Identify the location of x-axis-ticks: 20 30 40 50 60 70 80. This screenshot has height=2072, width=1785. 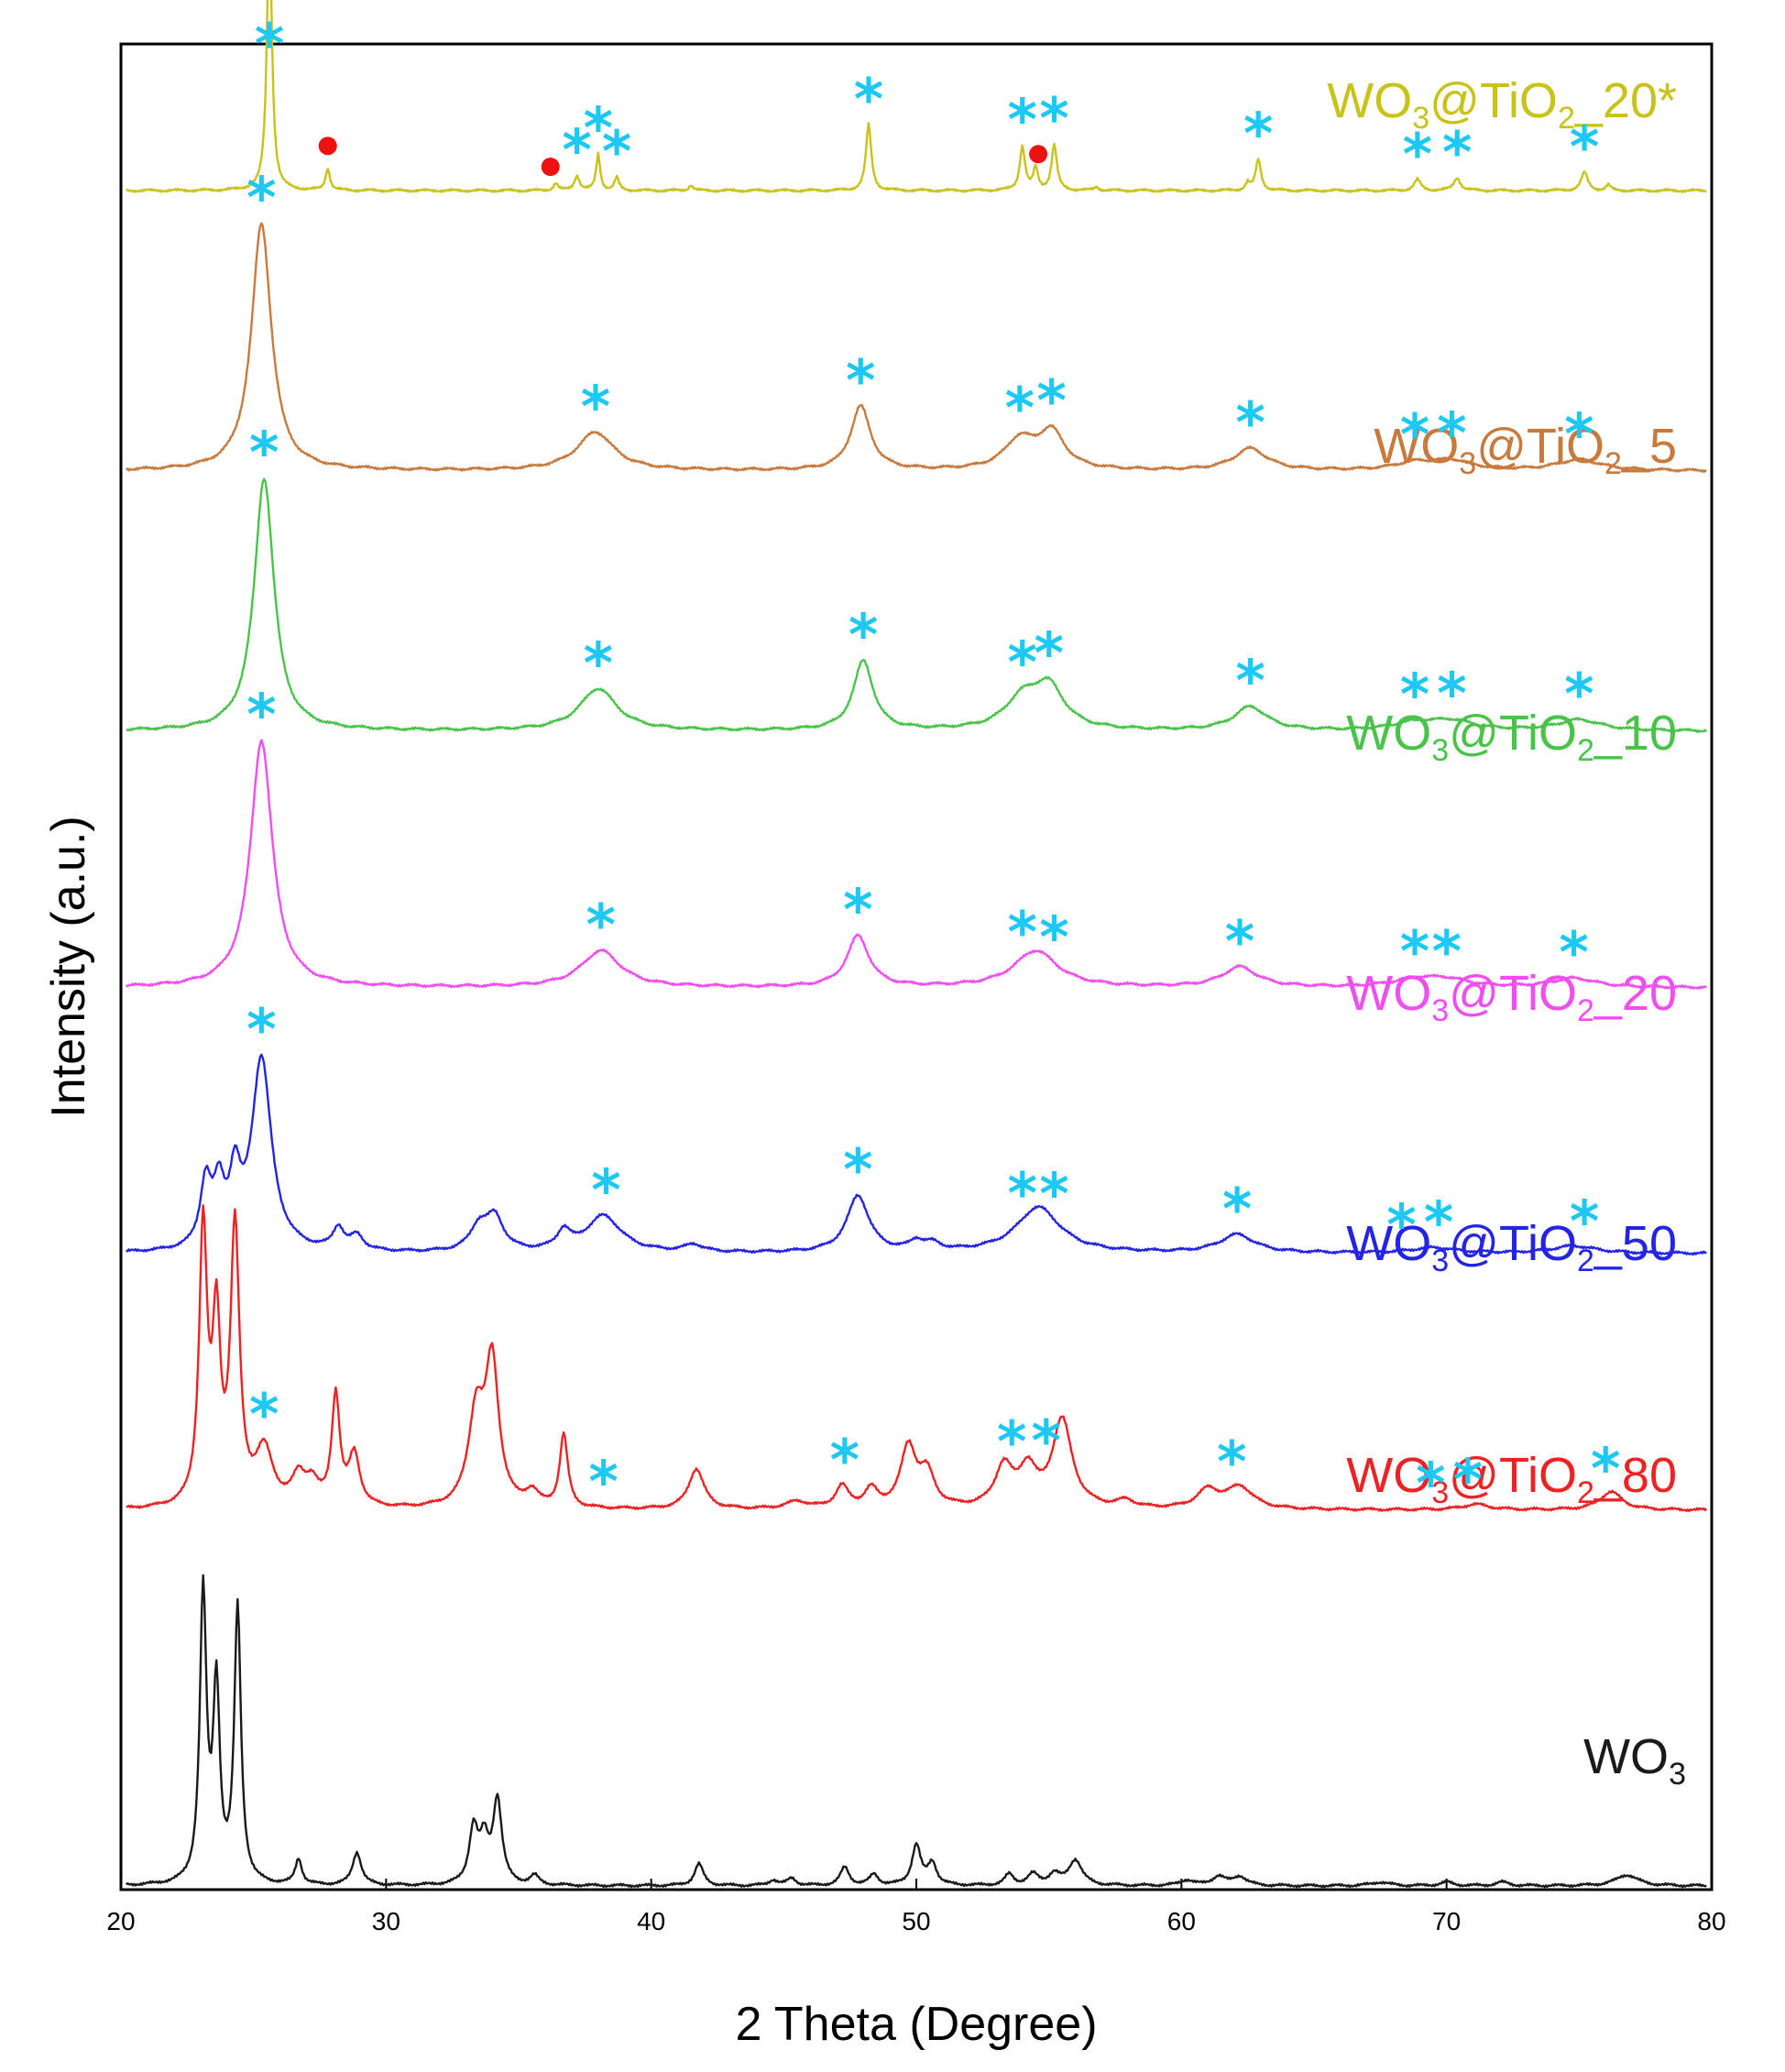
(916, 1907).